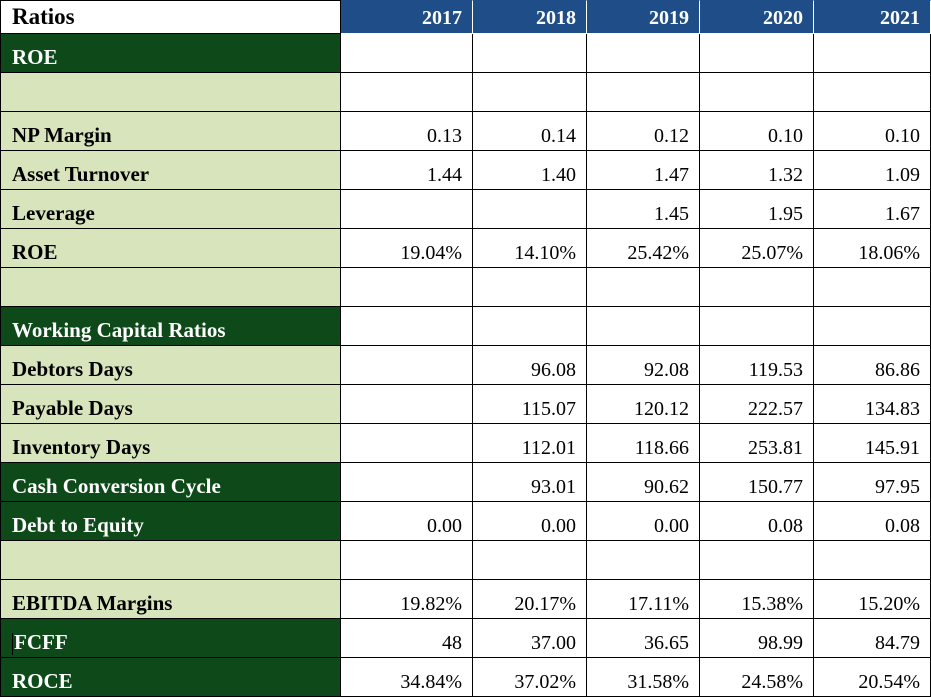 The width and height of the screenshot is (931, 698). I want to click on row-label: ROCE, so click(170, 677).